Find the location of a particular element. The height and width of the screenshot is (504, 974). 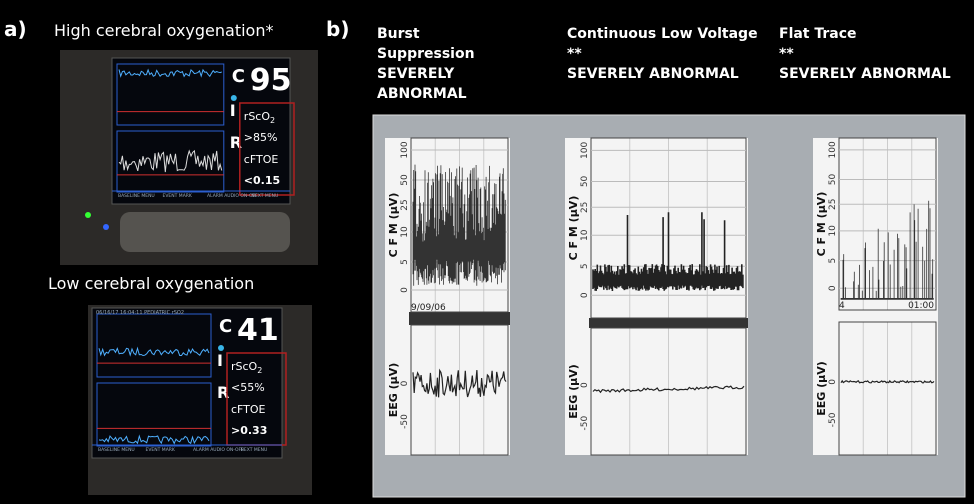

menu-item: EVENT MARK is located at coordinates (161, 450).